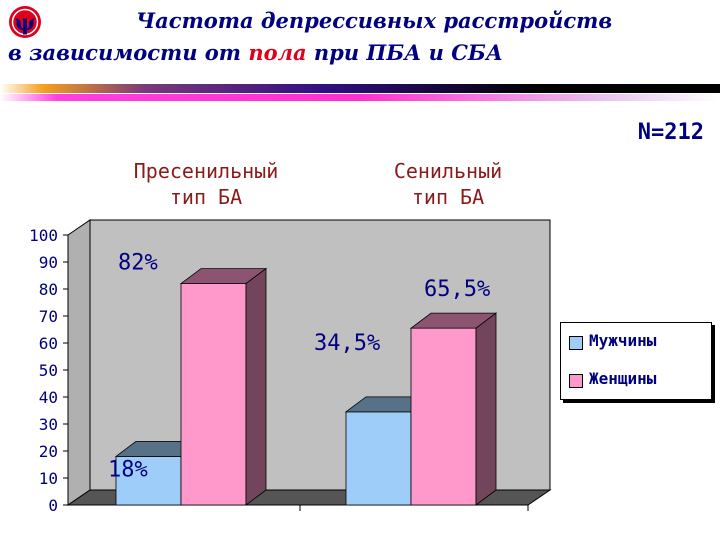 This screenshot has width=720, height=540. Describe the element at coordinates (138, 263) in the screenshot. I see `data-label: 82%` at that location.